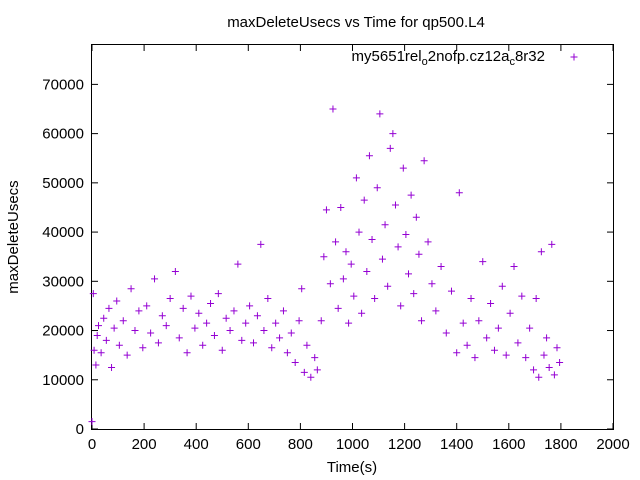 The height and width of the screenshot is (480, 640). I want to click on chart-legend: my5651relo2nofp.cz12ac8r32, so click(465, 58).